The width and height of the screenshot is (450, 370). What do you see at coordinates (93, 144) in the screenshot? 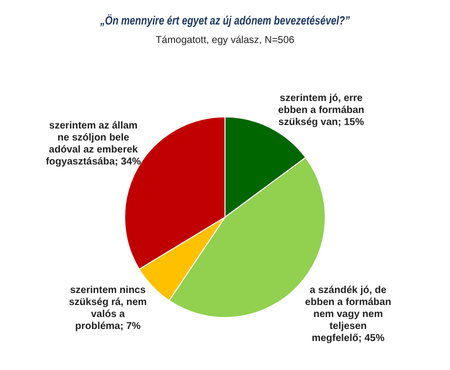
I see `slice-label: szerintem az állam ne szóljon bele adóval az emberek fogyasztásába; 34%` at bounding box center [93, 144].